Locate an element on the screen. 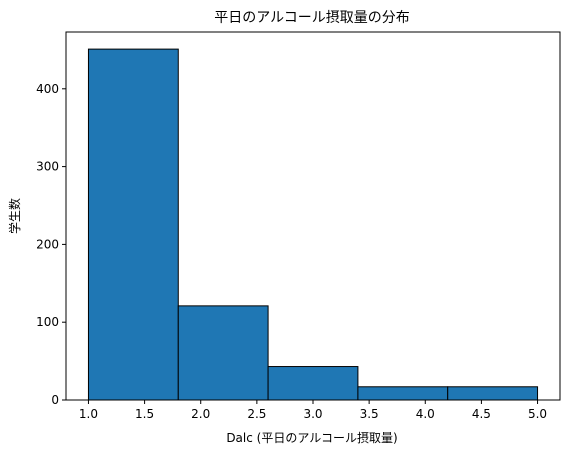 The image size is (570, 453). x-tick-label: 1.0 is located at coordinates (88, 414).